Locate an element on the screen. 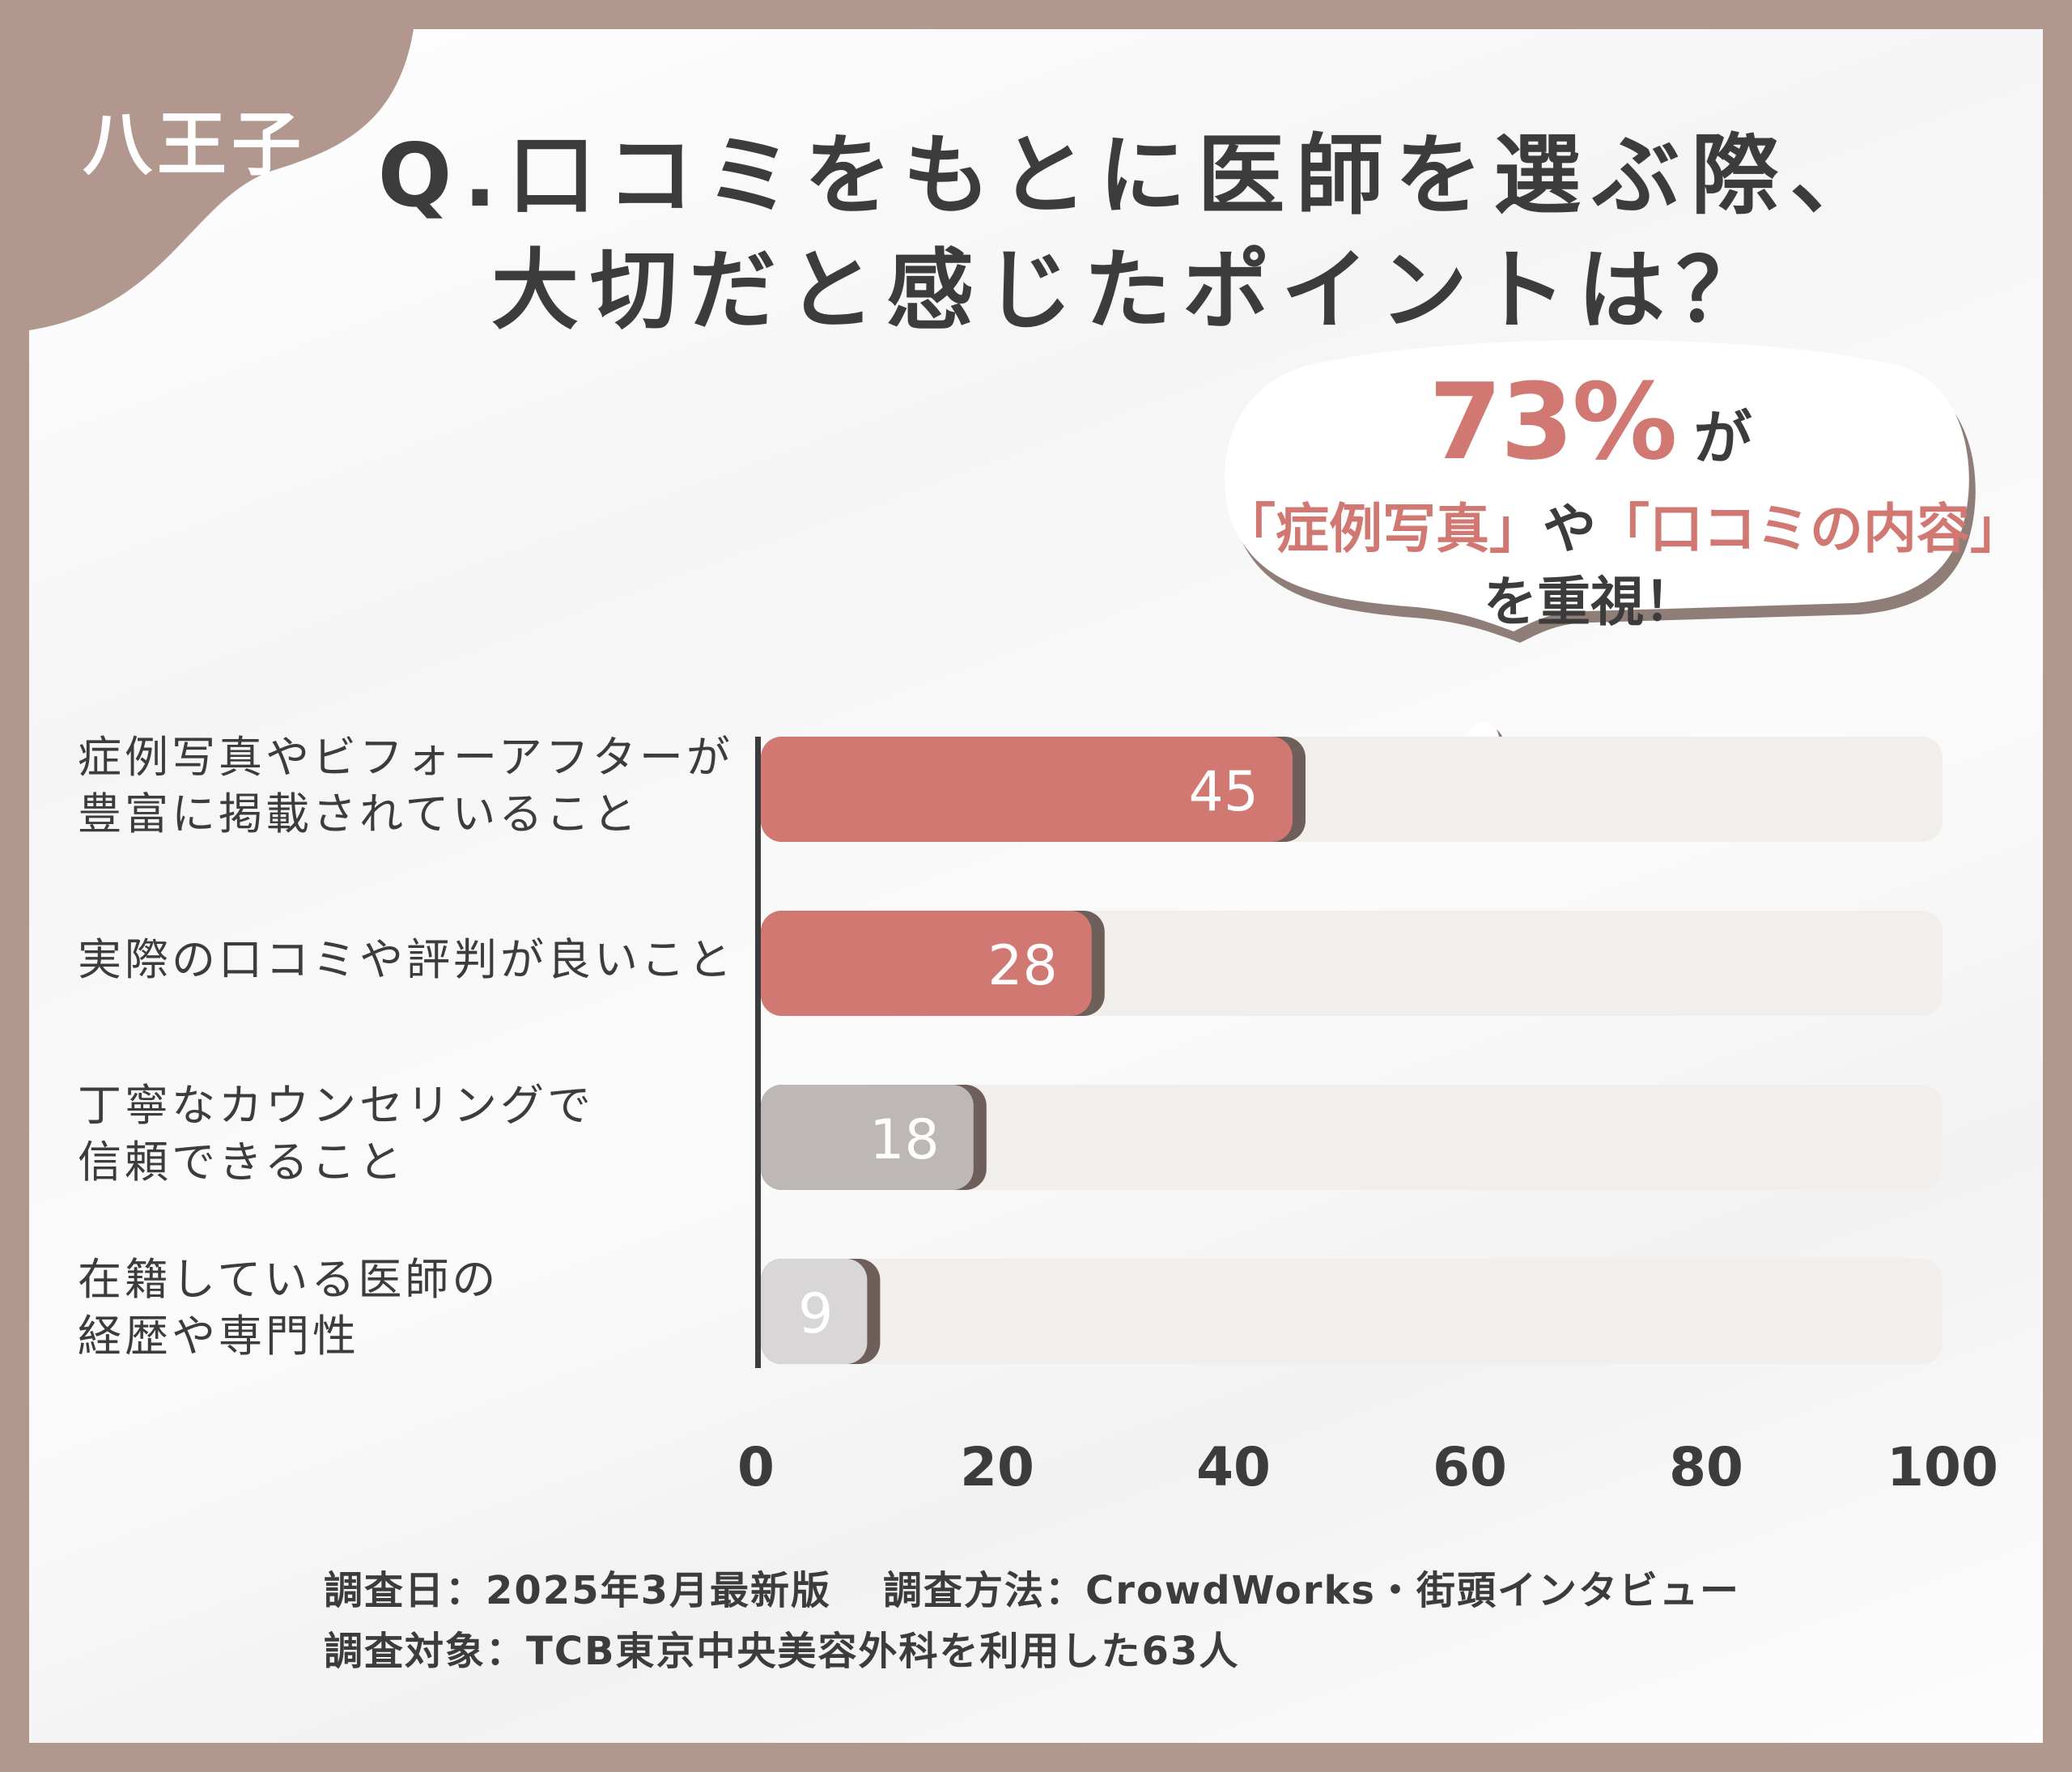  callout-highlight-2: 「口コミの内容」 is located at coordinates (1809, 529).